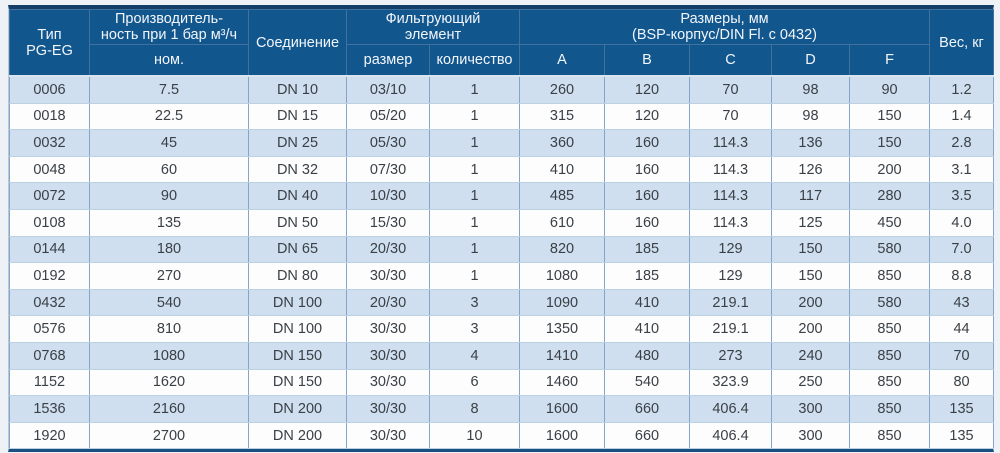 This screenshot has width=1000, height=453. What do you see at coordinates (562, 60) in the screenshot?
I see `header-dim-a: A` at bounding box center [562, 60].